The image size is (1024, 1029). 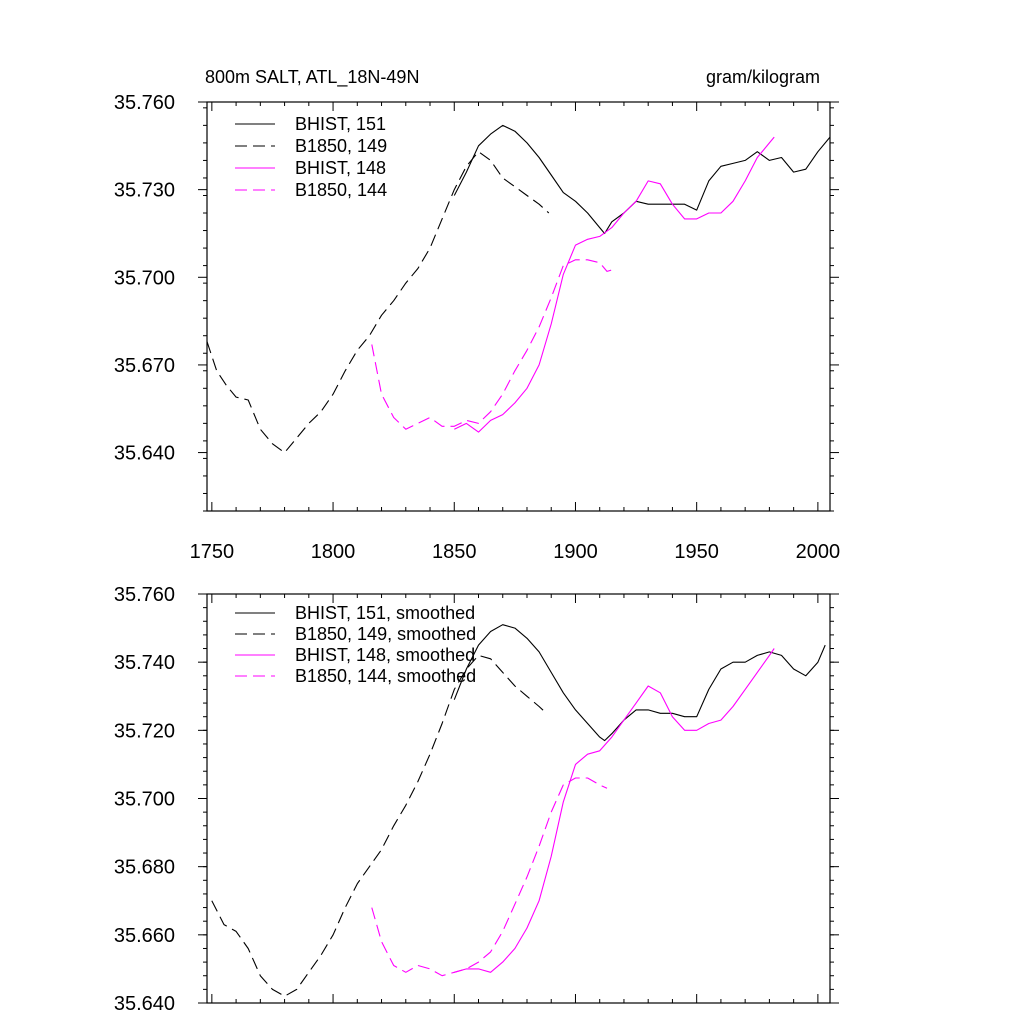 What do you see at coordinates (333, 552) in the screenshot?
I see `x-tick-label: 1800` at bounding box center [333, 552].